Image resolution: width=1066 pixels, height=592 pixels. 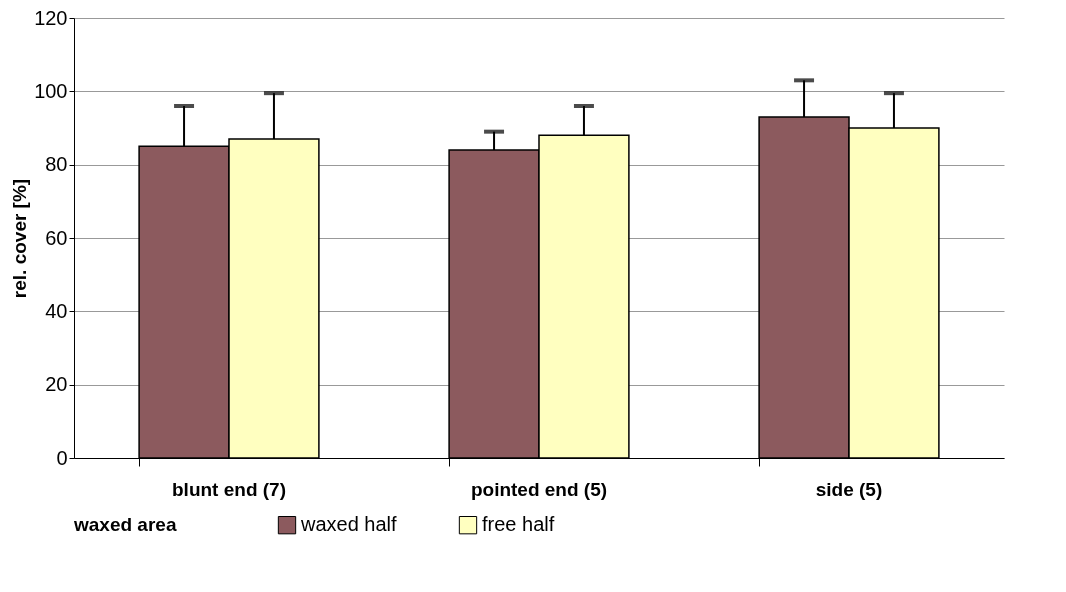 What do you see at coordinates (849, 489) in the screenshot?
I see `x-tick-label: side (5)` at bounding box center [849, 489].